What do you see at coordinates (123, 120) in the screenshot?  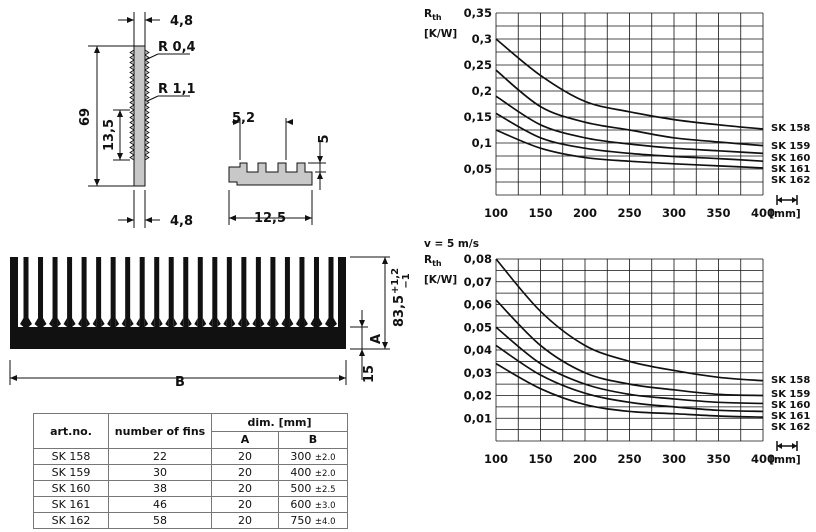 I see `fin-dimension-arrows` at bounding box center [123, 120].